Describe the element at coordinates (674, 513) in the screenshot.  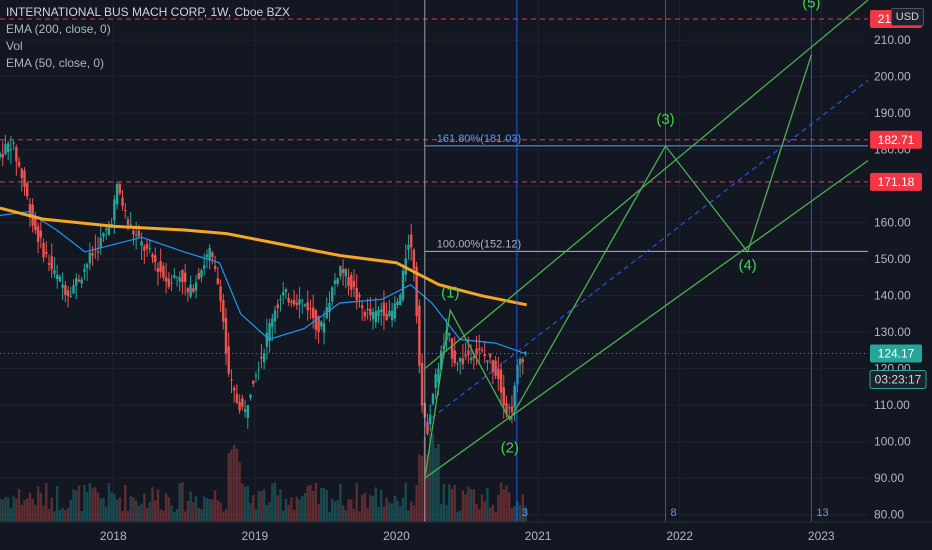
I see `vertical-line-label: 8` at that location.